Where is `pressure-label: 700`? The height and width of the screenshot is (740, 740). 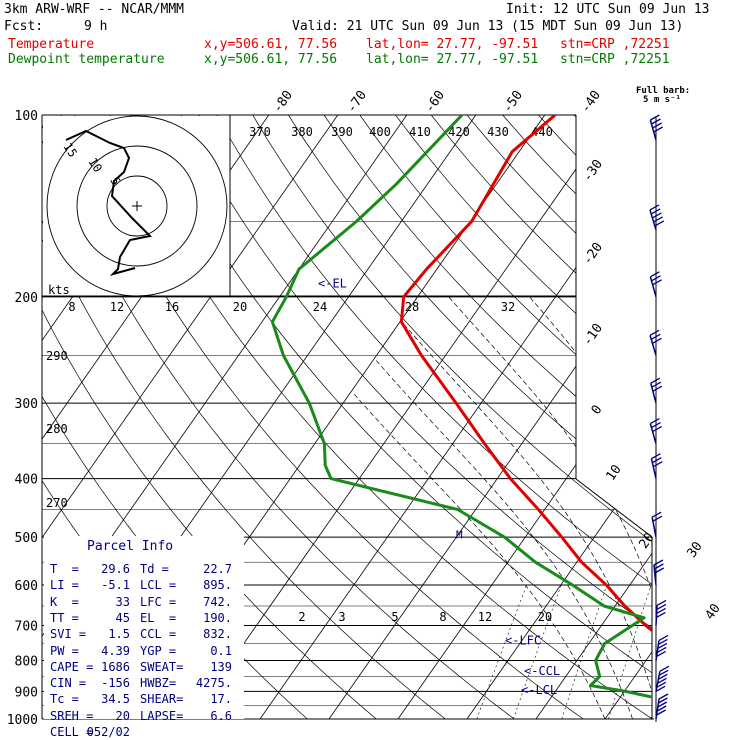
pressure-label: 700 is located at coordinates (26, 626).